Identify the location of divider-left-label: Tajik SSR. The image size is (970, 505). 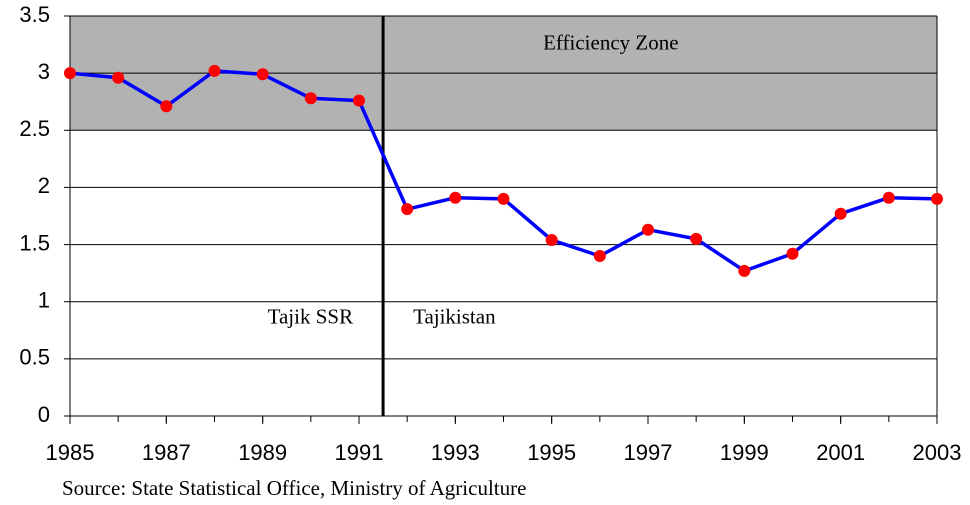
(310, 317).